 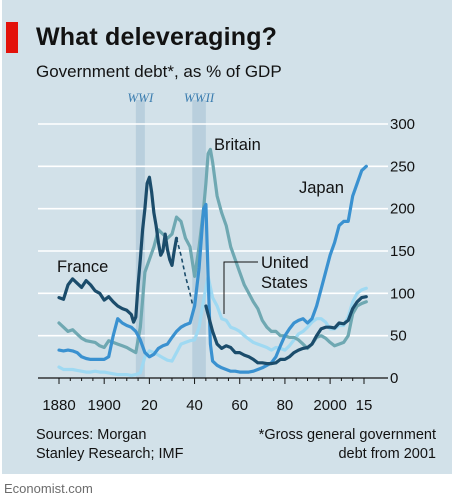 I want to click on x-tick-label-40: 40, so click(x=194, y=405).